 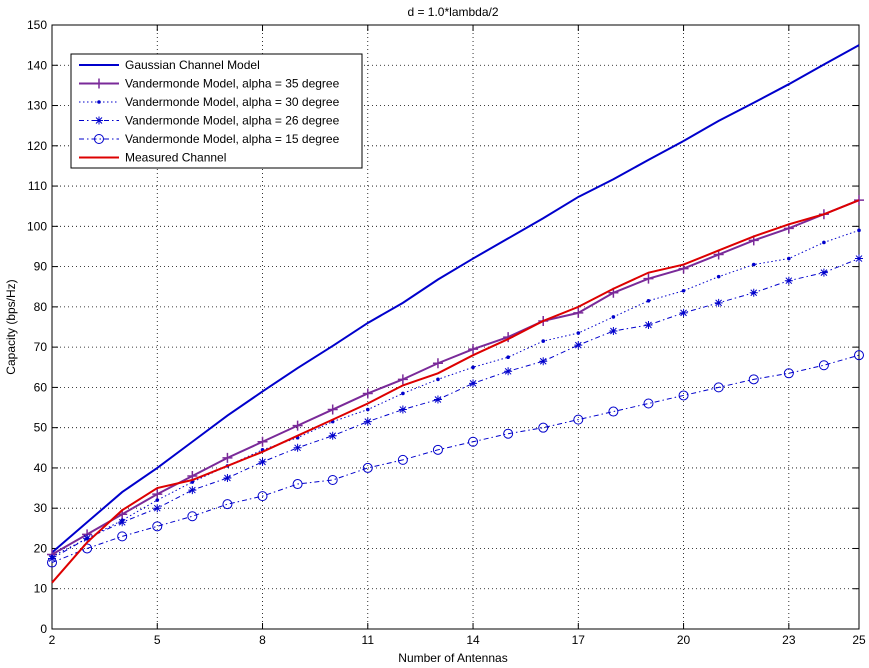 I want to click on legend-entry: Gaussian Channel Model, so click(x=169, y=65).